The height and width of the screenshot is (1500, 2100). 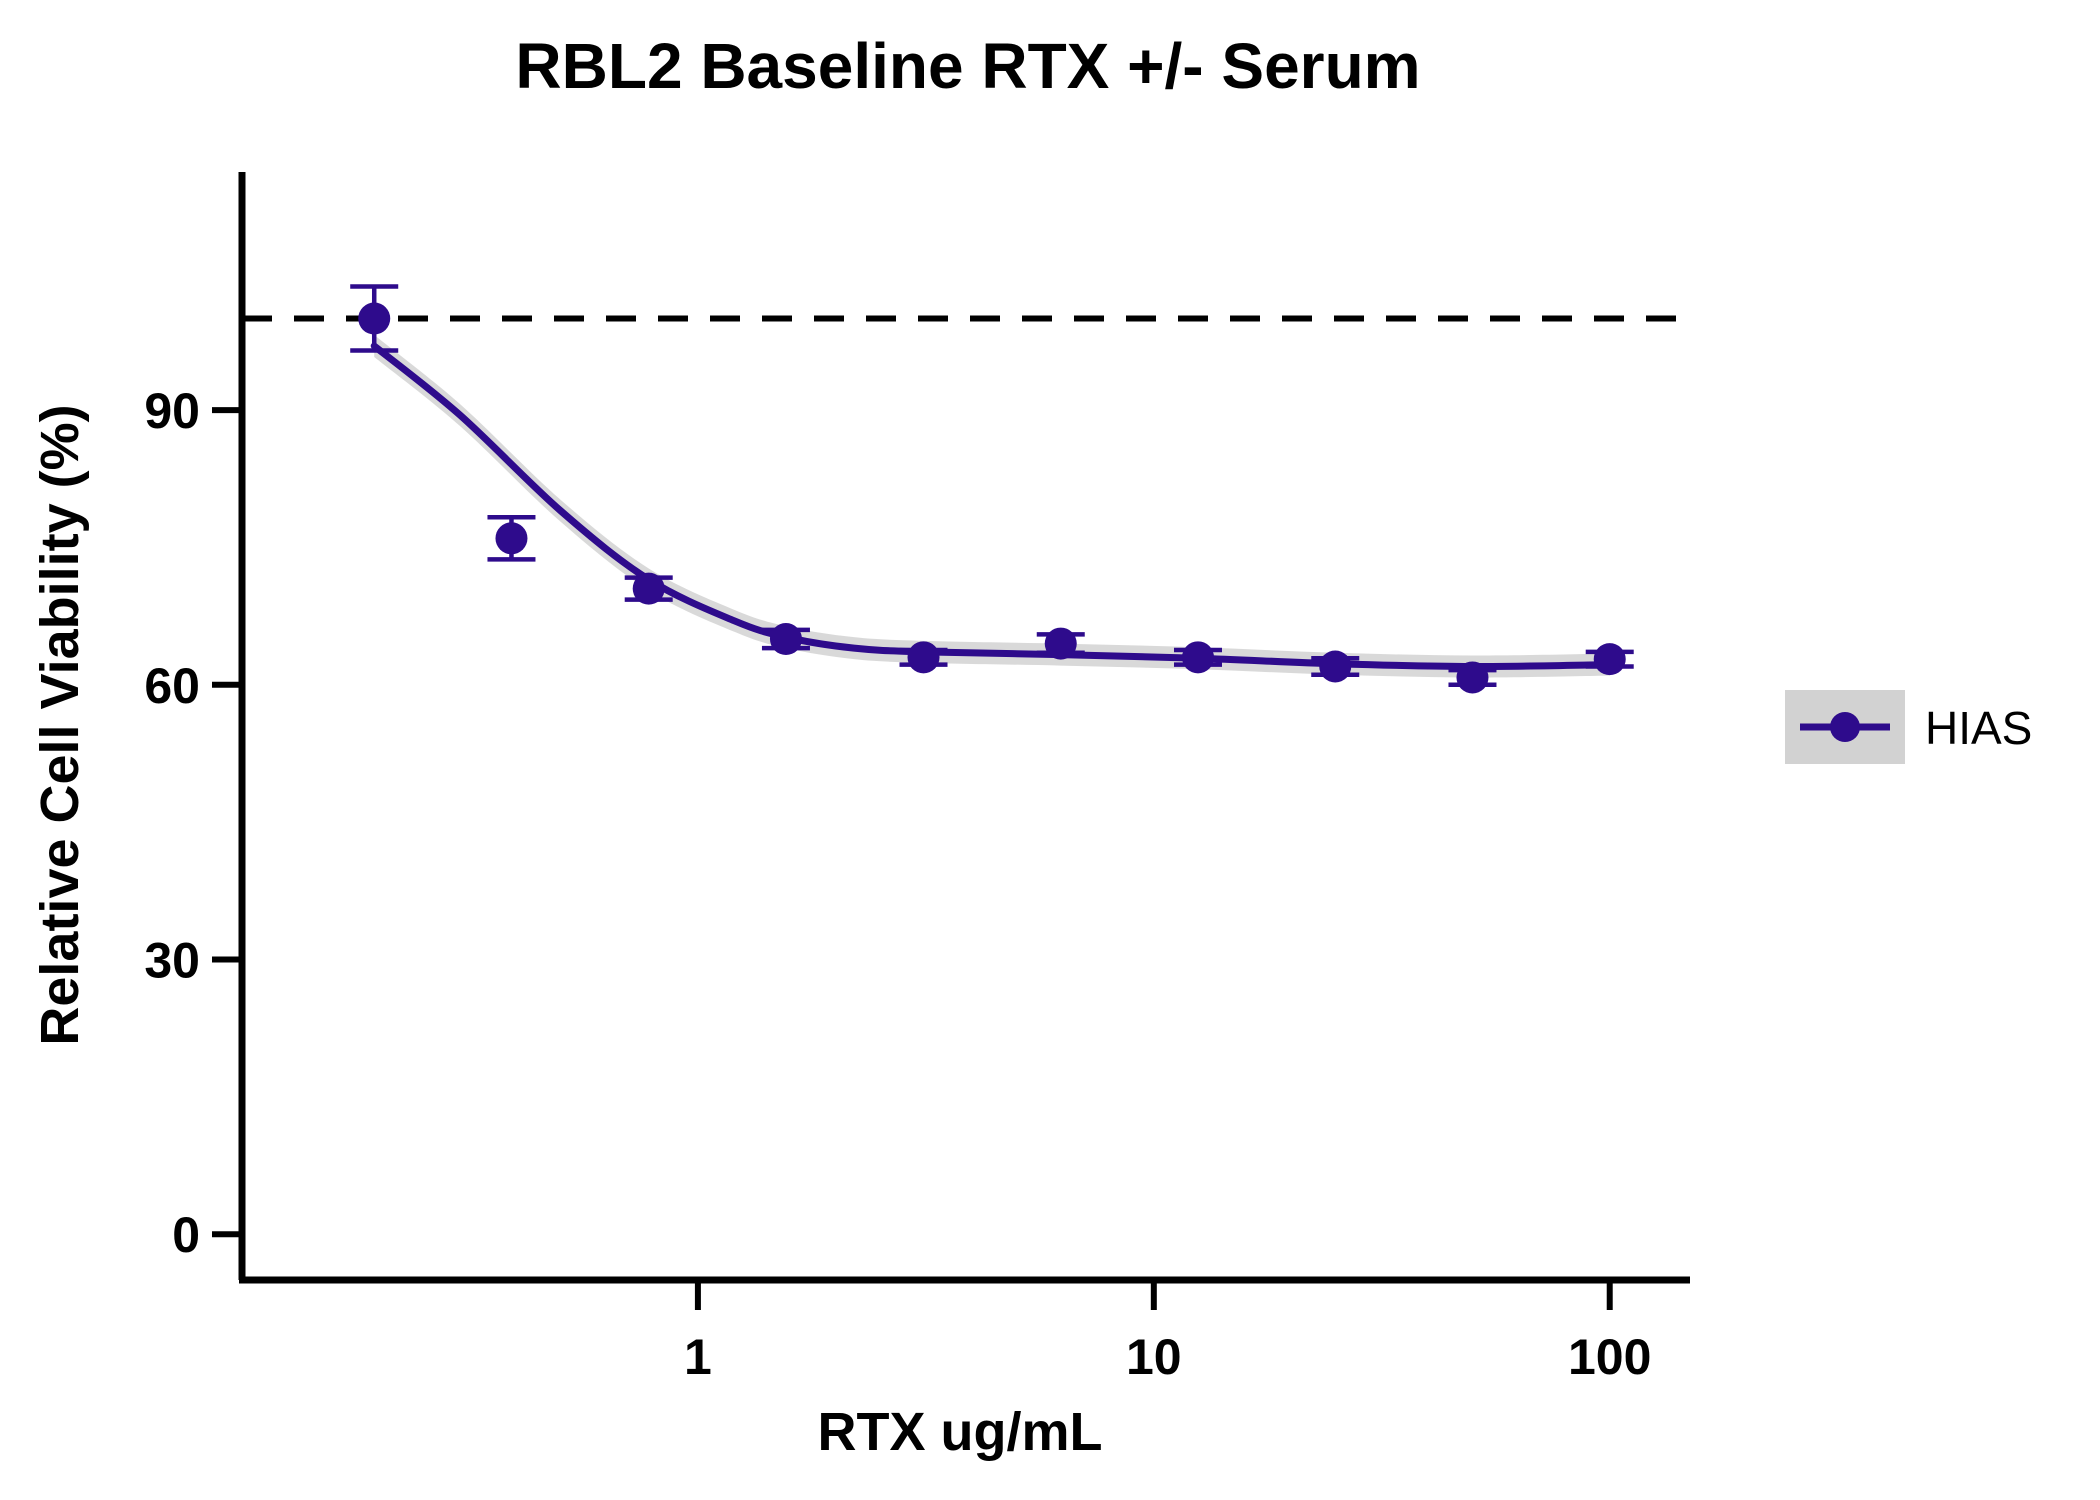 What do you see at coordinates (1154, 1357) in the screenshot?
I see `x-tick-label: 10` at bounding box center [1154, 1357].